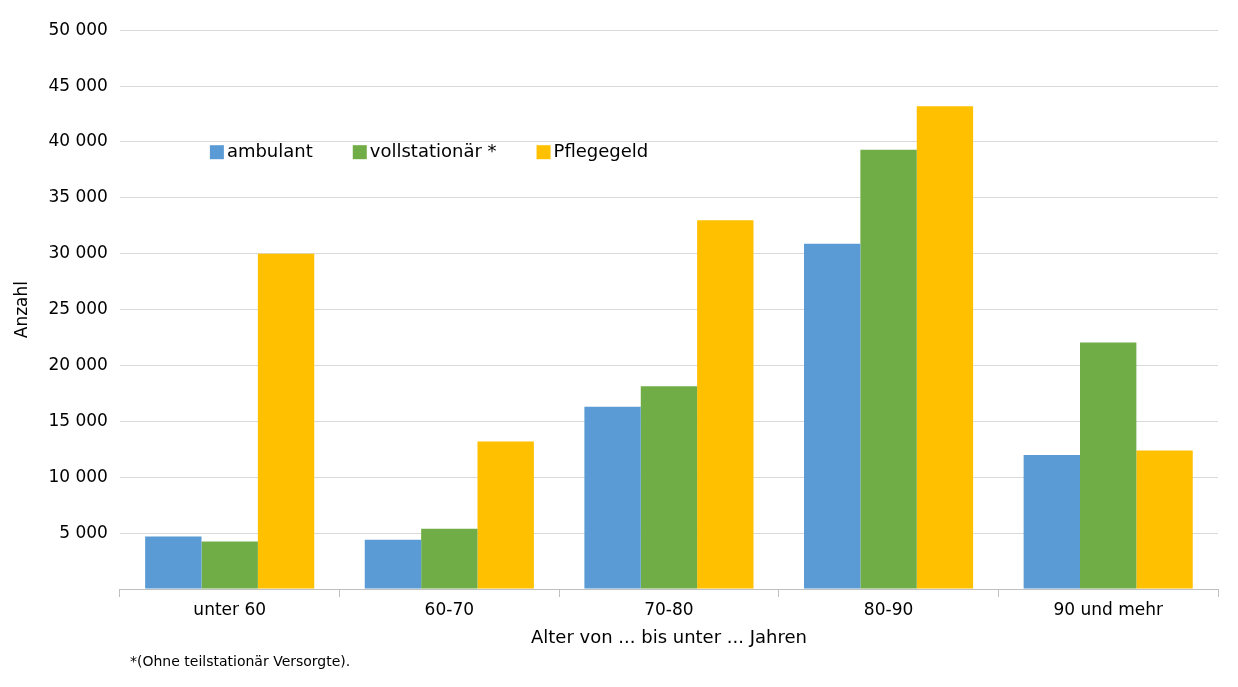 This screenshot has width=1238, height=687. I want to click on y-tick-label: 25 000, so click(78, 308).